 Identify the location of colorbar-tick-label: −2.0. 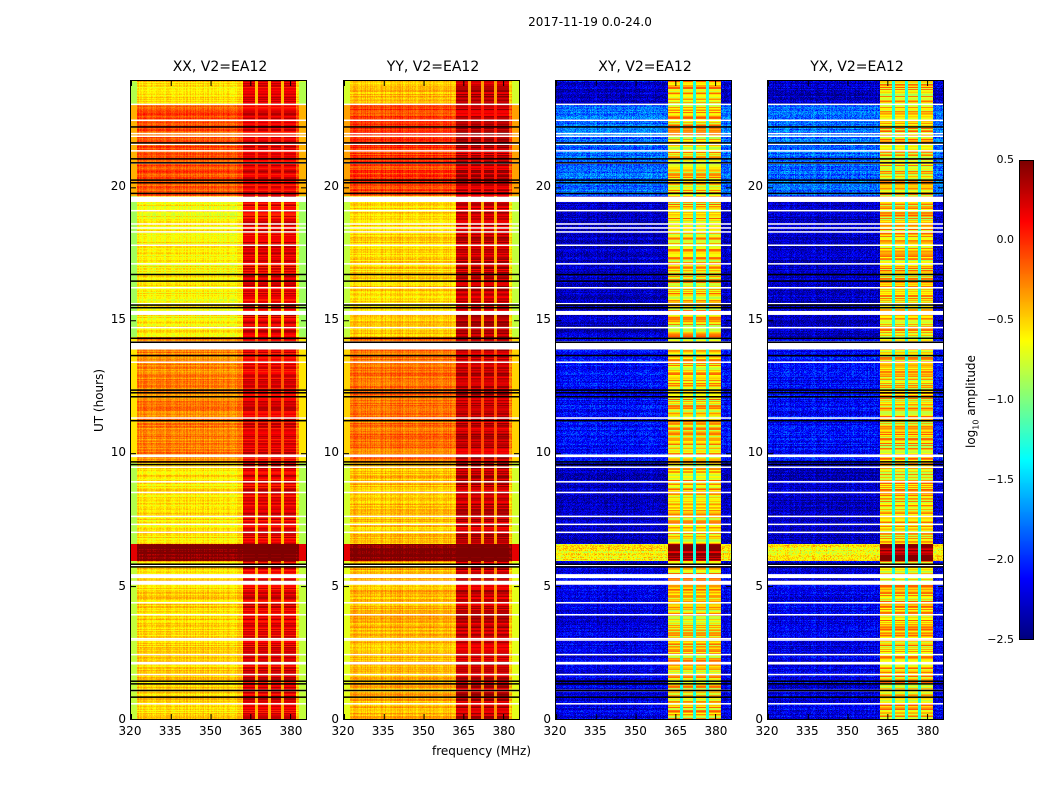
(1000, 559).